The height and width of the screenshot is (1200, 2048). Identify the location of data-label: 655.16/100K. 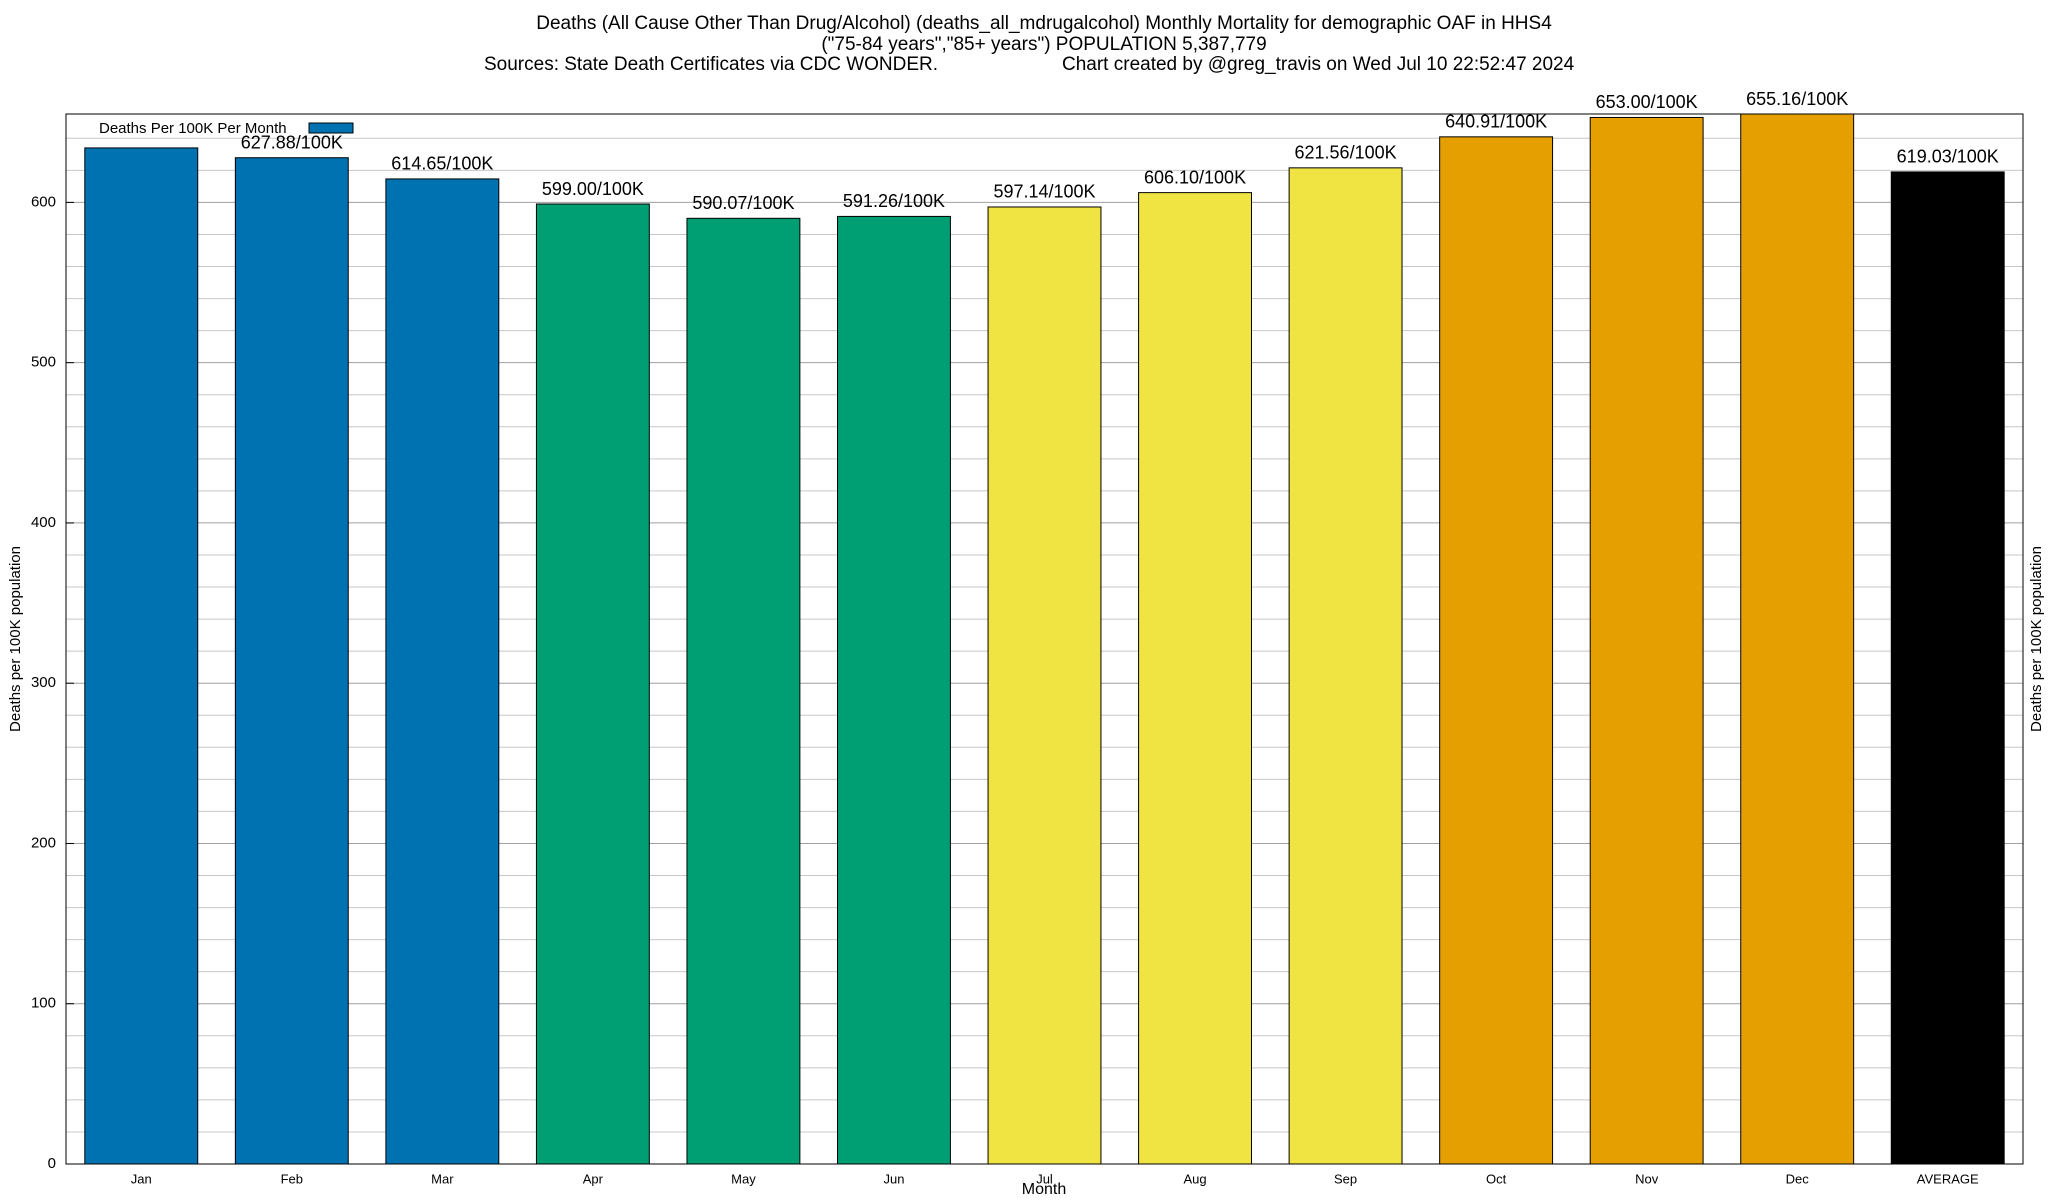
(1797, 99).